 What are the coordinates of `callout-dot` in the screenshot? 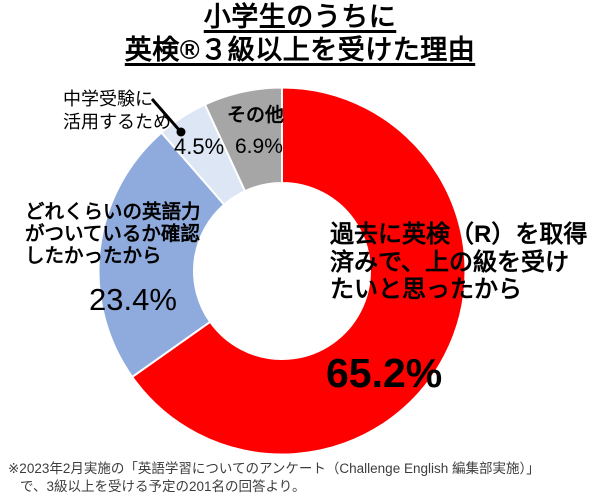 It's located at (181, 132).